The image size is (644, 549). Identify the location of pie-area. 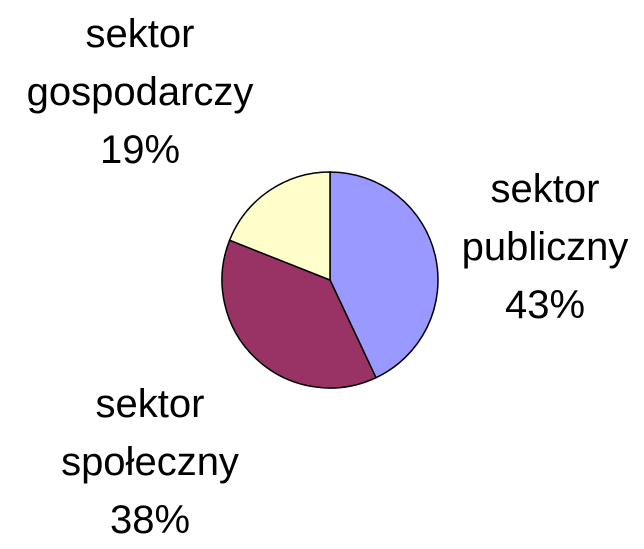
(330, 280).